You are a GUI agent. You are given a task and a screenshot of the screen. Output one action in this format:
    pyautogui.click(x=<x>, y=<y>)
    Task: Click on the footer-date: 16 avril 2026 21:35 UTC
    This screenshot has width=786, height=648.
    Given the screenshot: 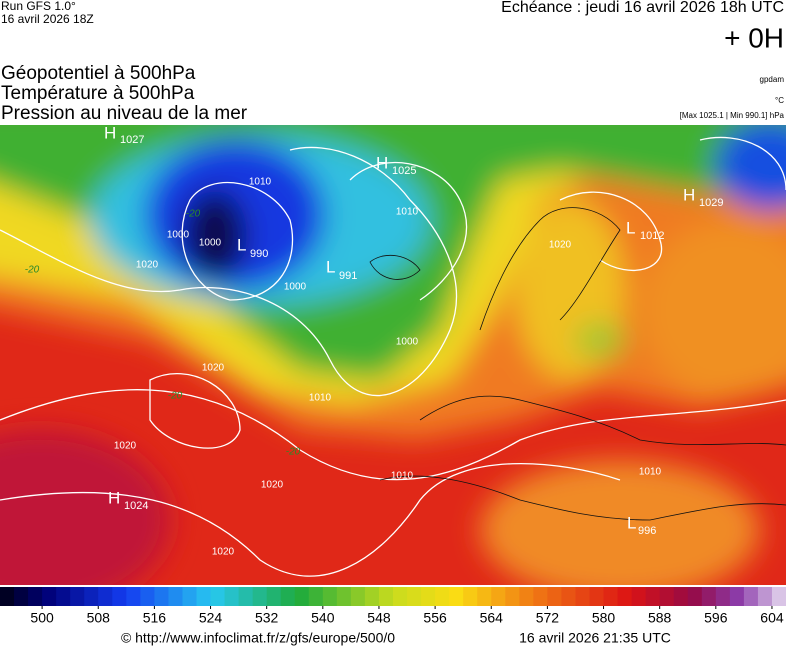 What is the action you would take?
    pyautogui.click(x=595, y=638)
    